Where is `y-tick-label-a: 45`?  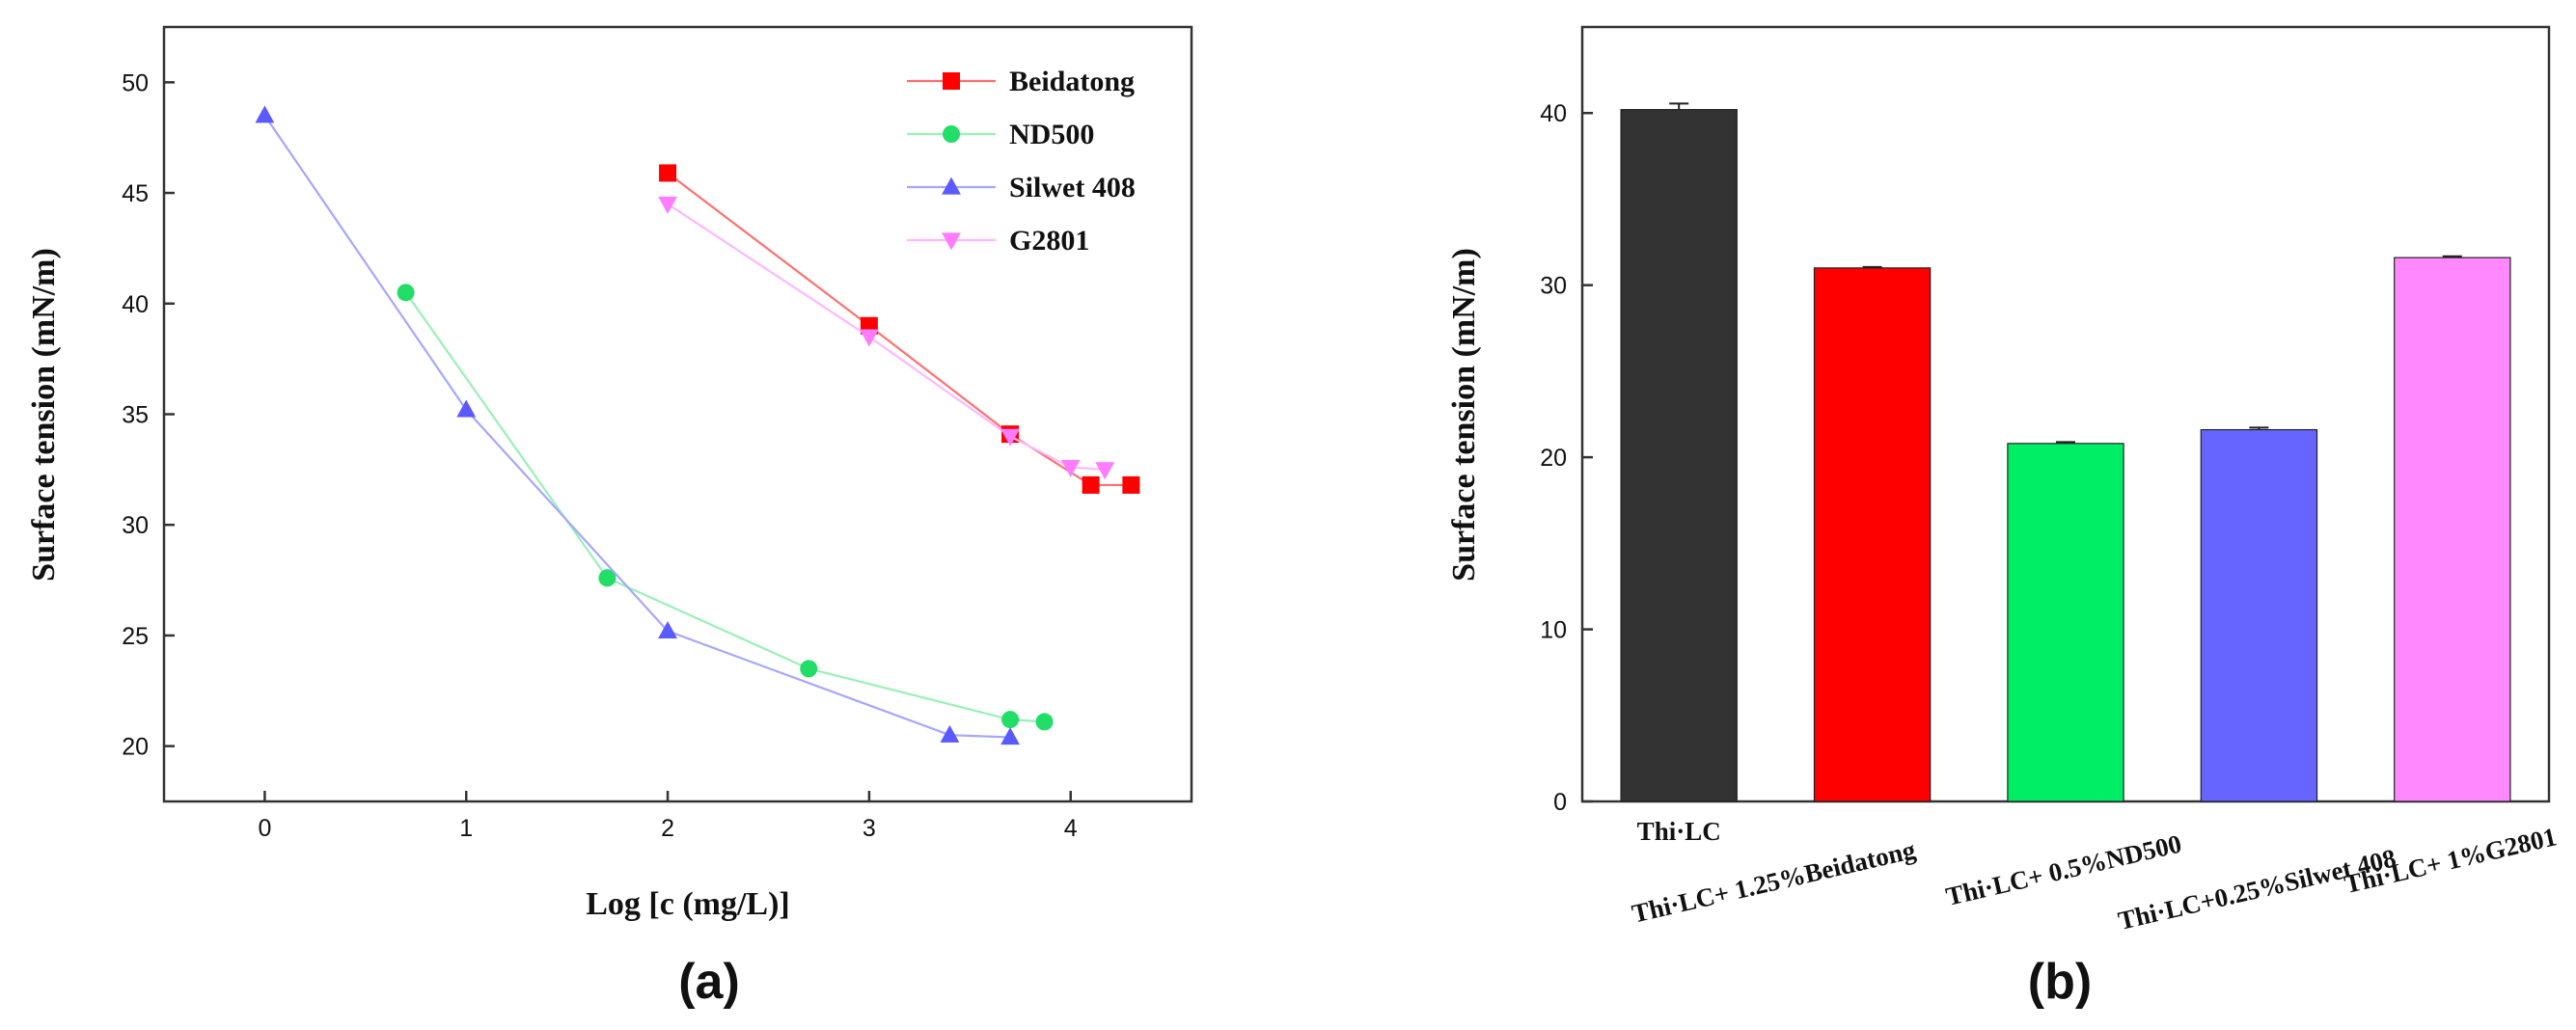
y-tick-label-a: 45 is located at coordinates (135, 193).